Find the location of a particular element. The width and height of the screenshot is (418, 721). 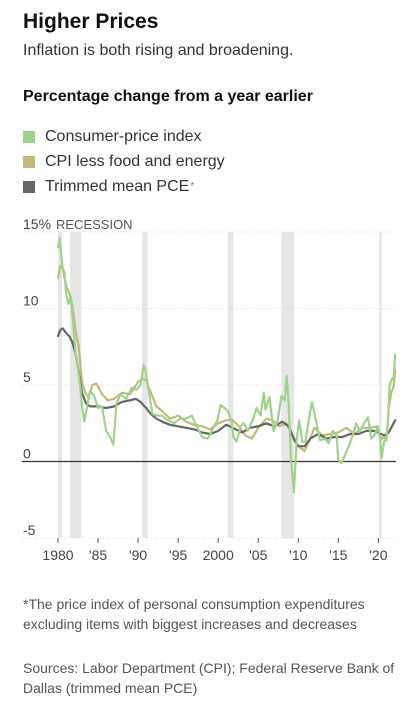

y-tick-label: 5 is located at coordinates (27, 377).